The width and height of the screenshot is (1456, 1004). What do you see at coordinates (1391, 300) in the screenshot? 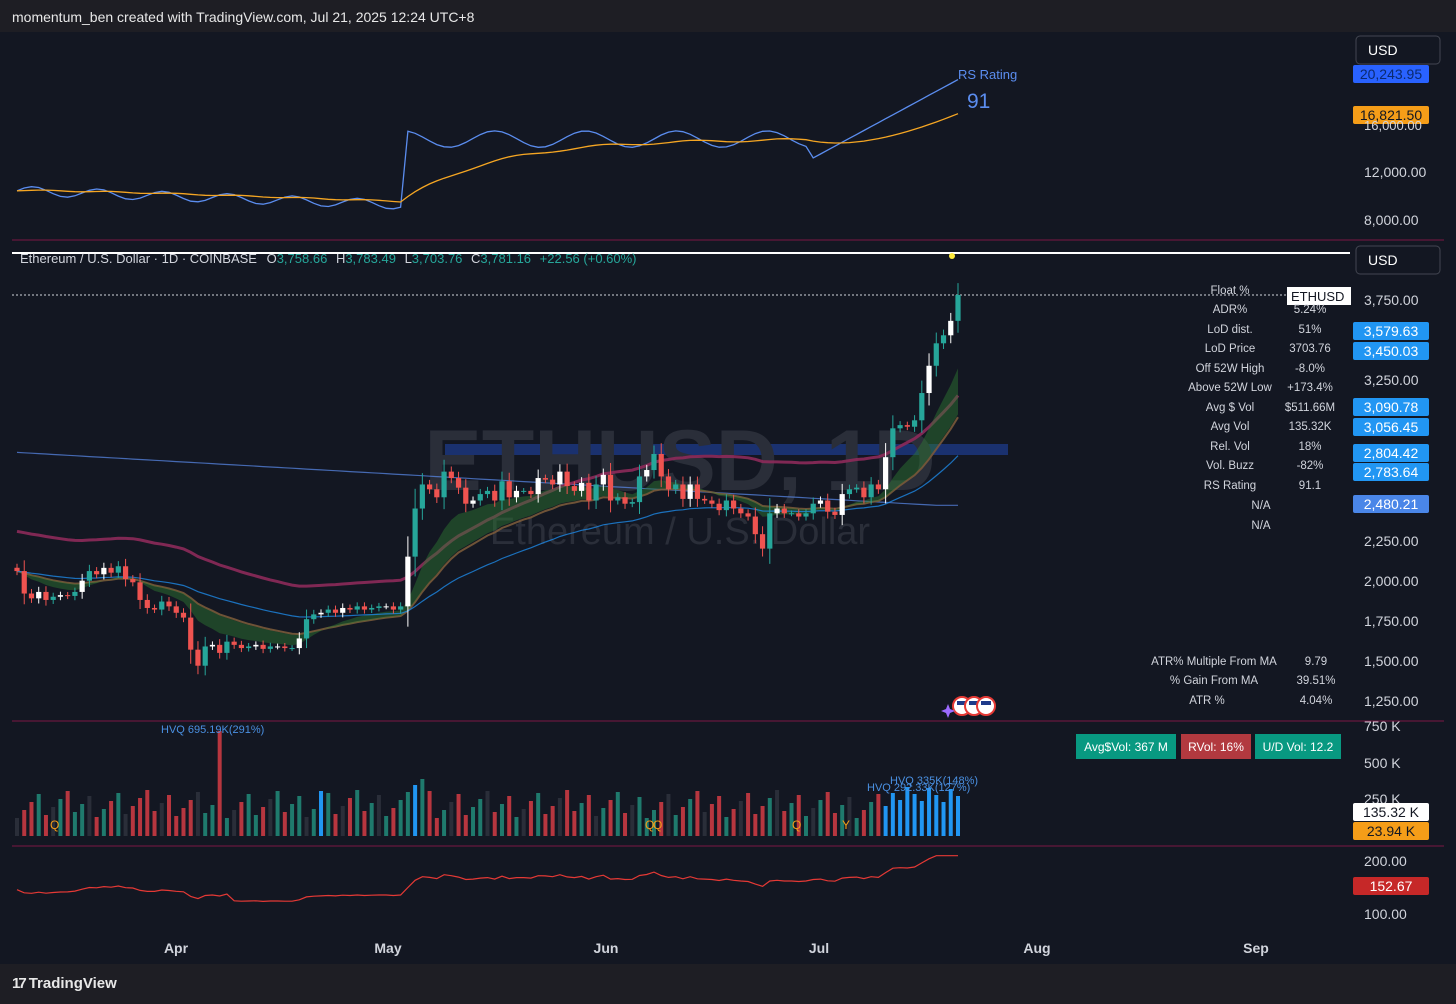
I see `price-axis-label: 3,750.00` at bounding box center [1391, 300].